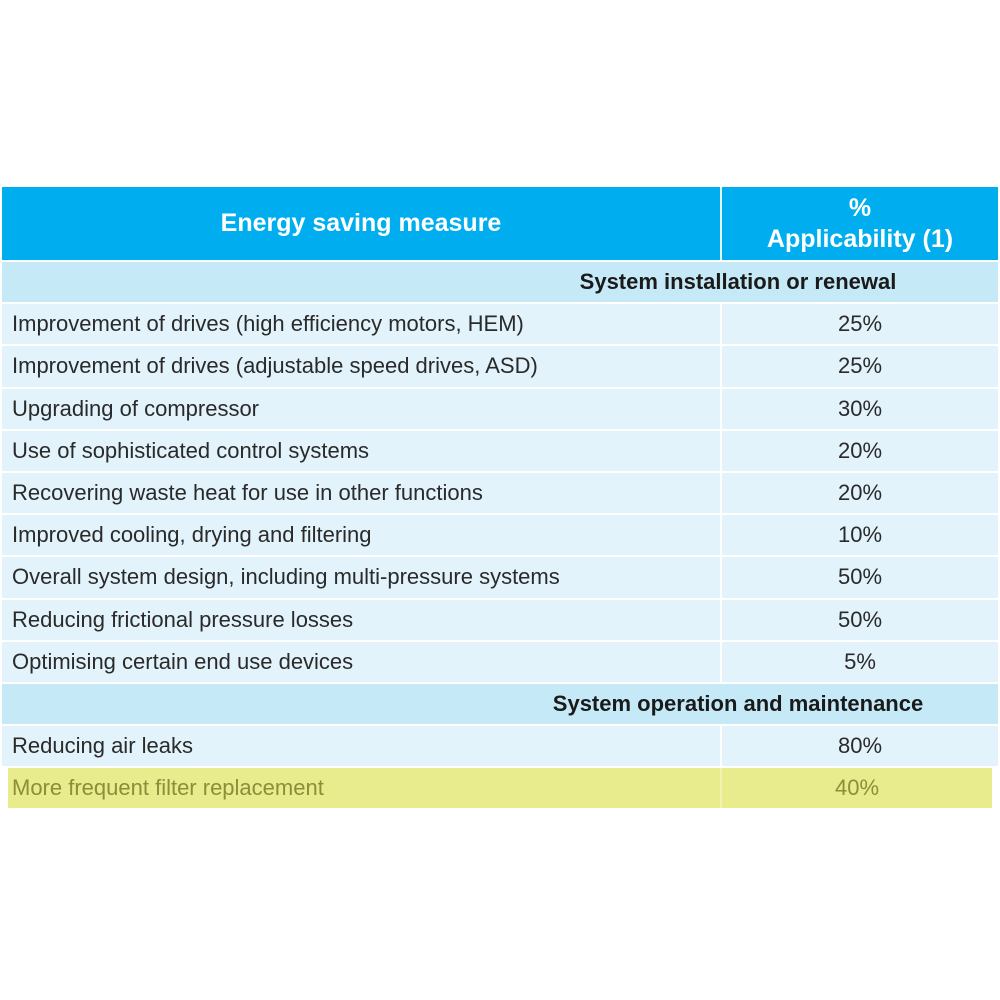 The height and width of the screenshot is (1000, 1000). Describe the element at coordinates (362, 619) in the screenshot. I see `measure-cell: Reducing frictional pressure losses` at that location.